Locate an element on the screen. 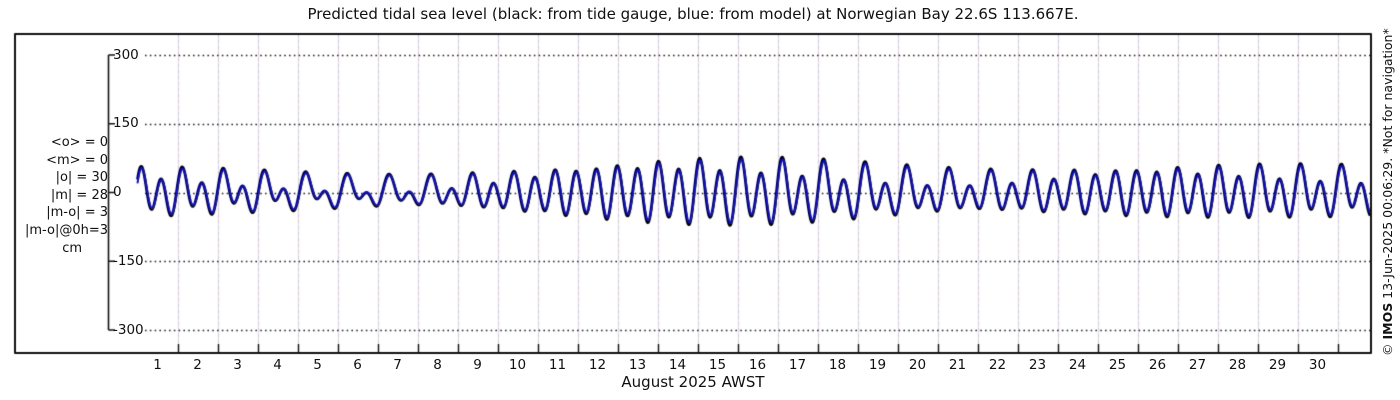 Image resolution: width=1400 pixels, height=400 pixels. x-tick-label: 24 is located at coordinates (1077, 365).